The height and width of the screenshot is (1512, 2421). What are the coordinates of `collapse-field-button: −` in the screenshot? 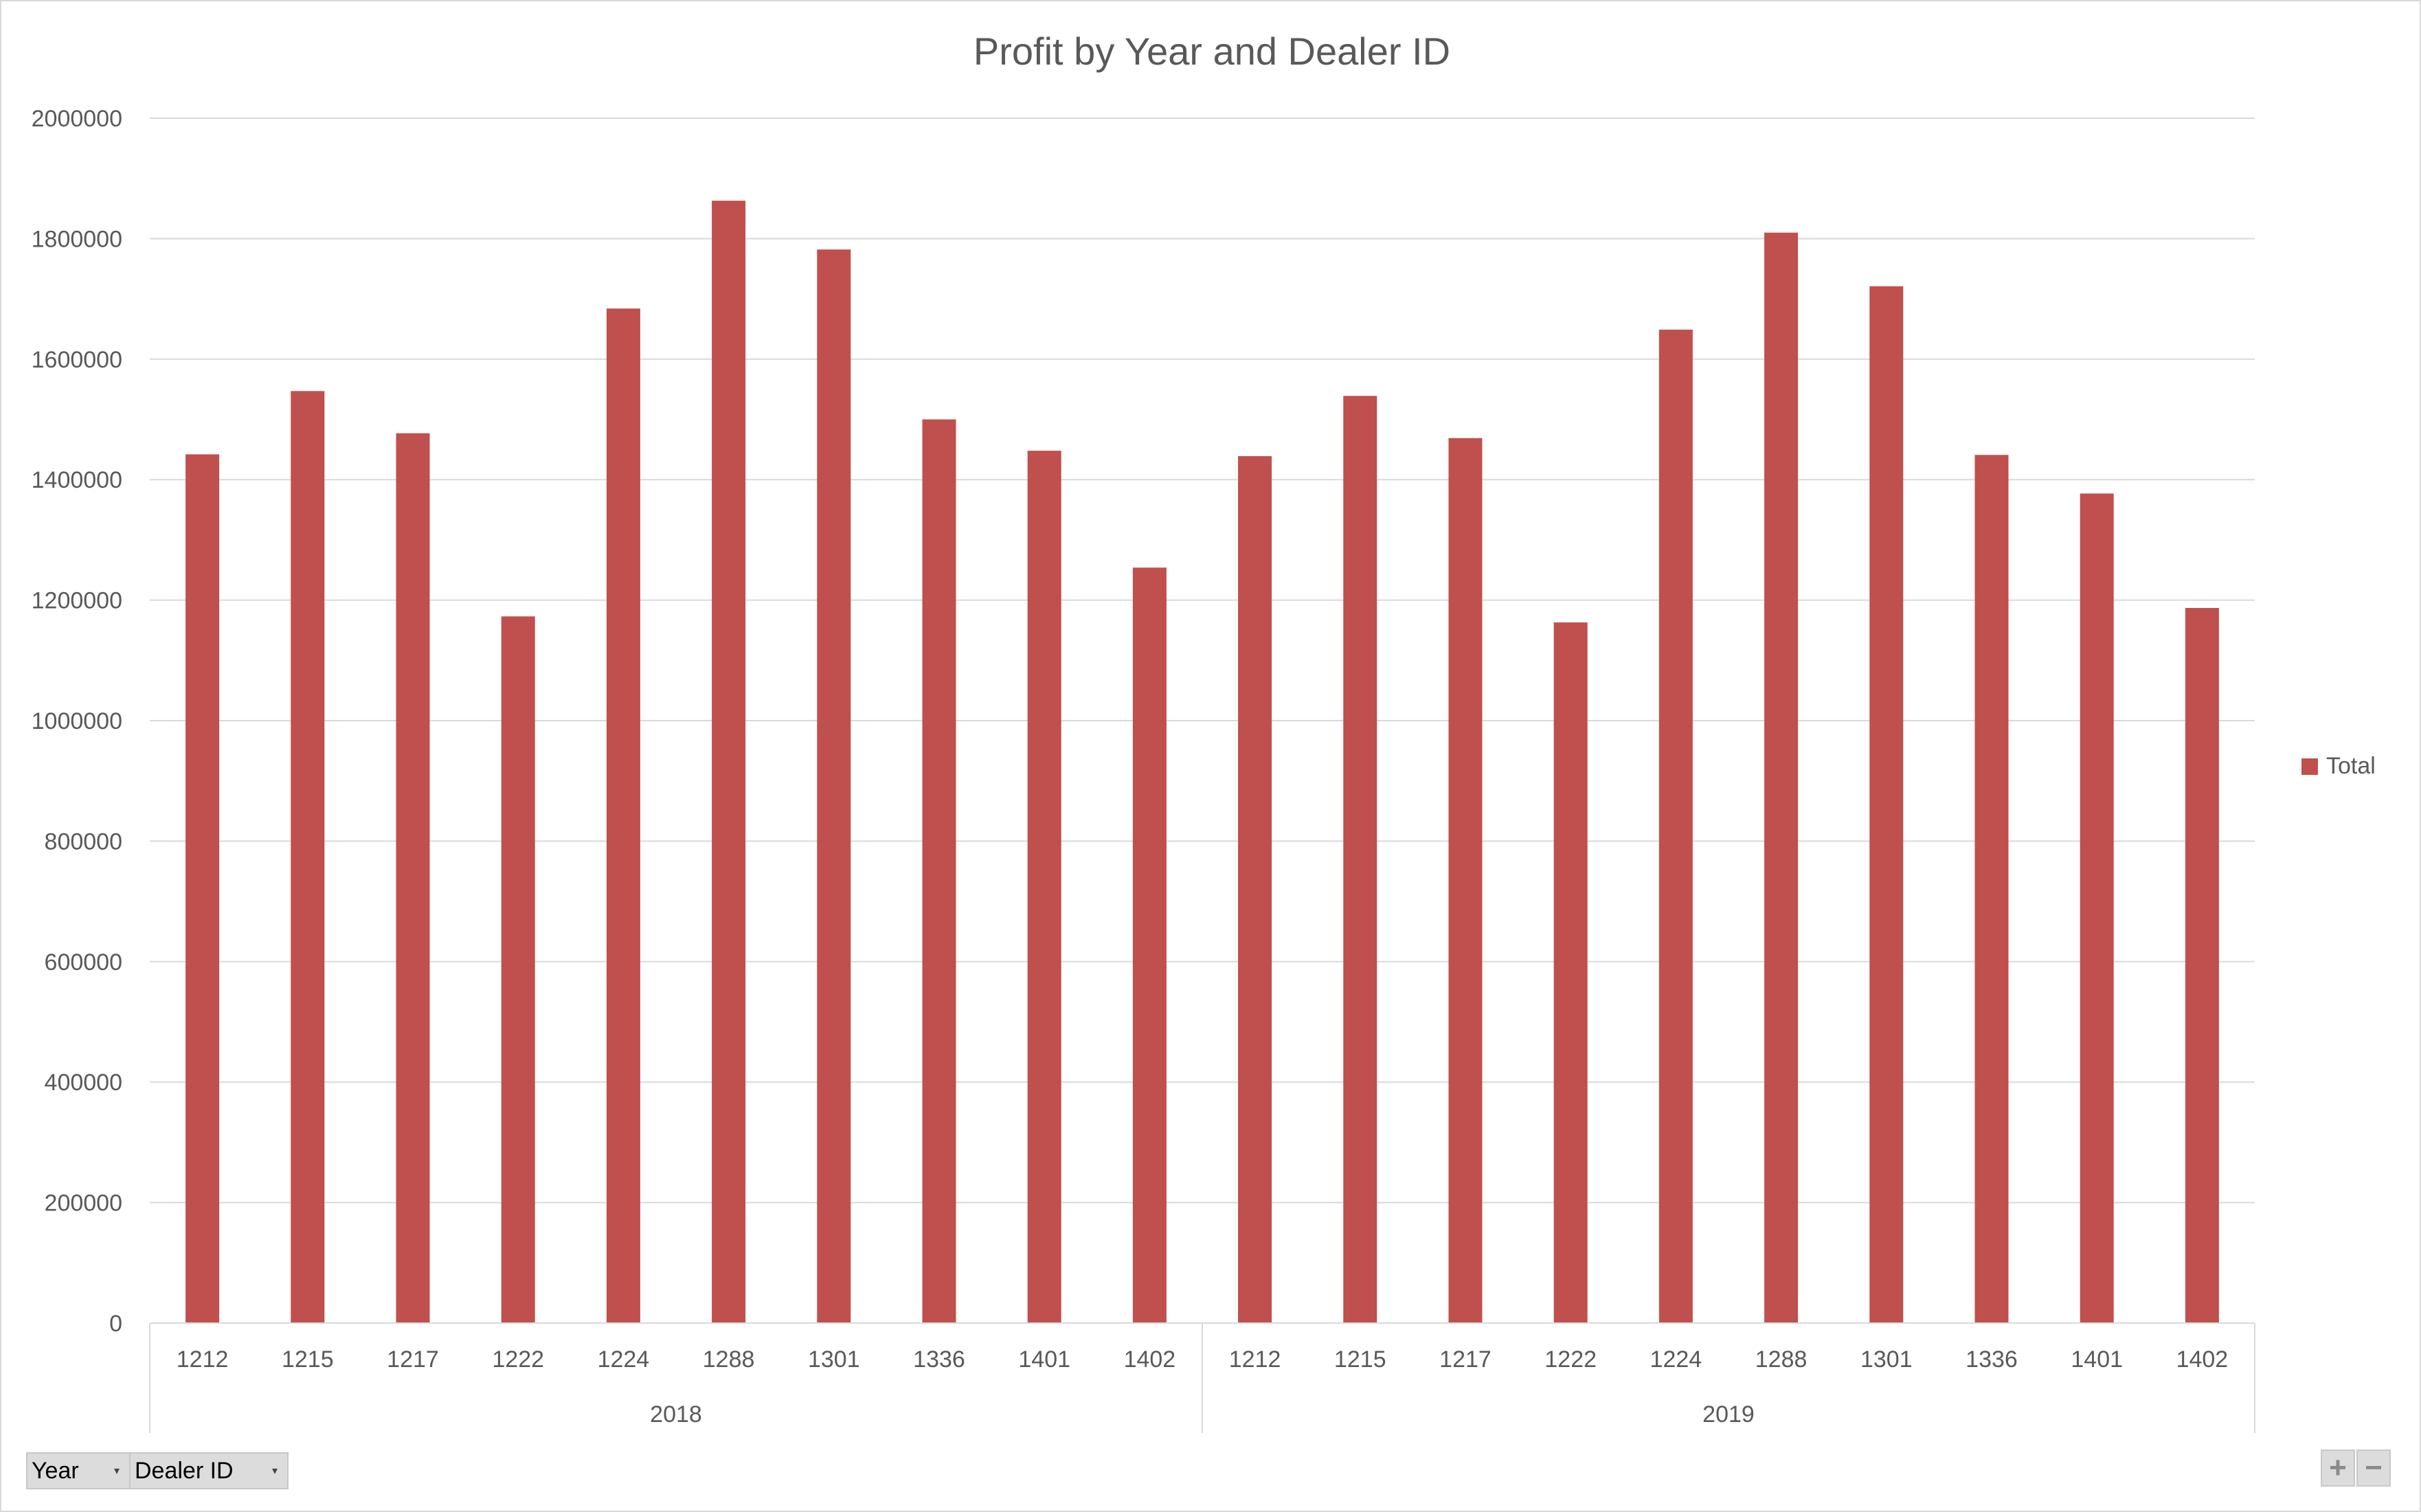 It's located at (2373, 1468).